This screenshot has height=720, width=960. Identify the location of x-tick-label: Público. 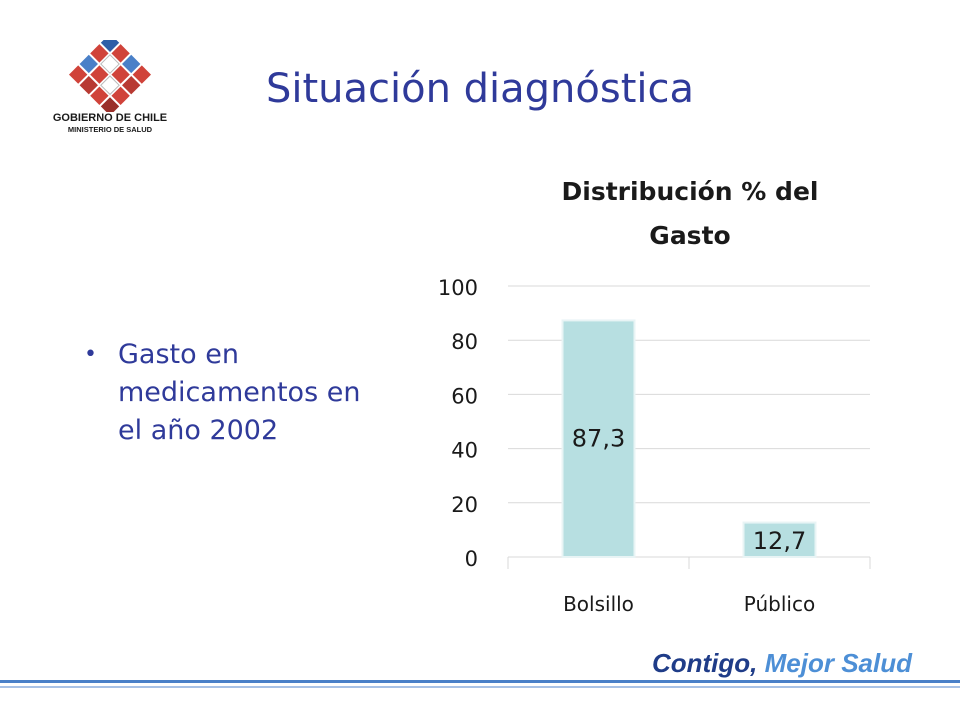
(779, 604).